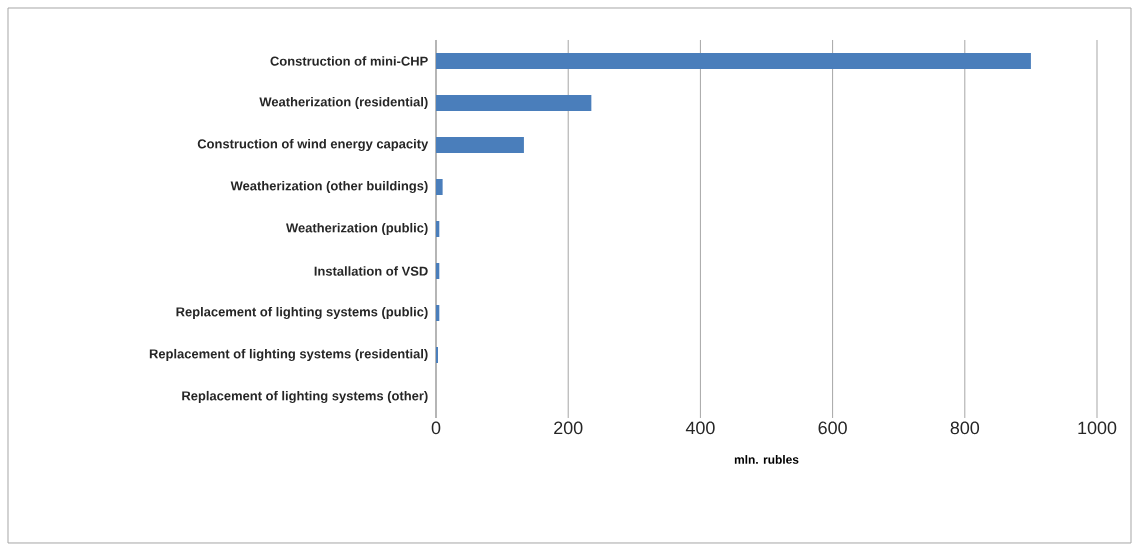 The image size is (1139, 551). I want to click on y-tick-label: Installation of VSD, so click(371, 271).